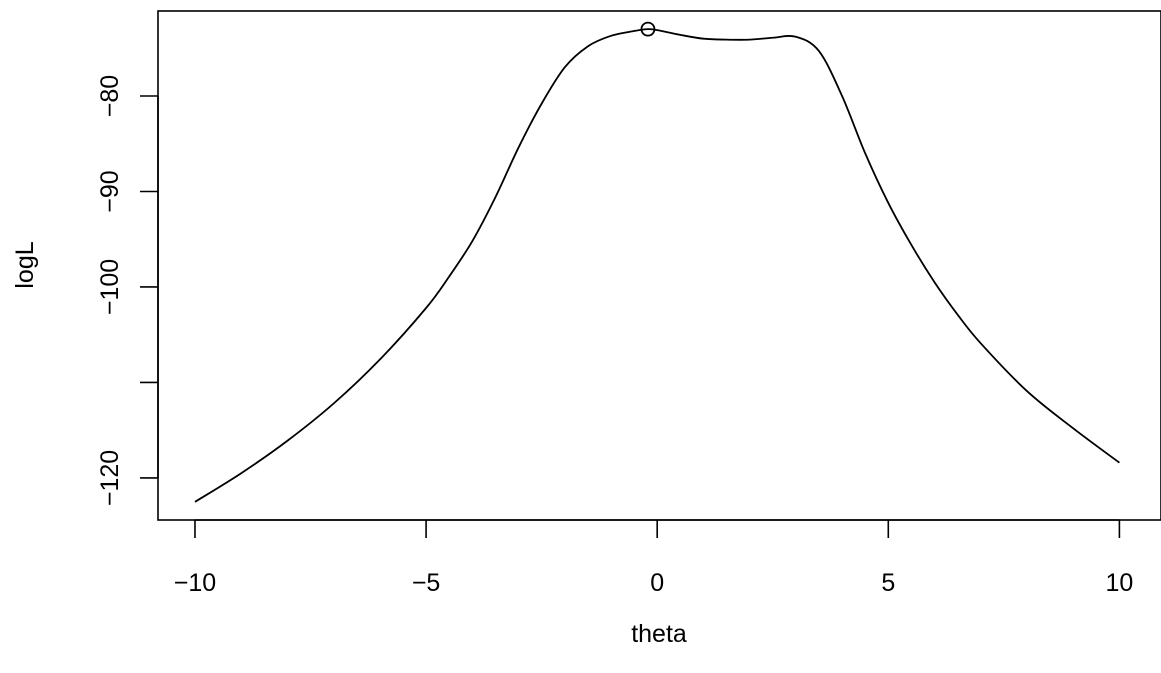 Image resolution: width=1161 pixels, height=673 pixels. I want to click on y-tick-label: −90, so click(110, 191).